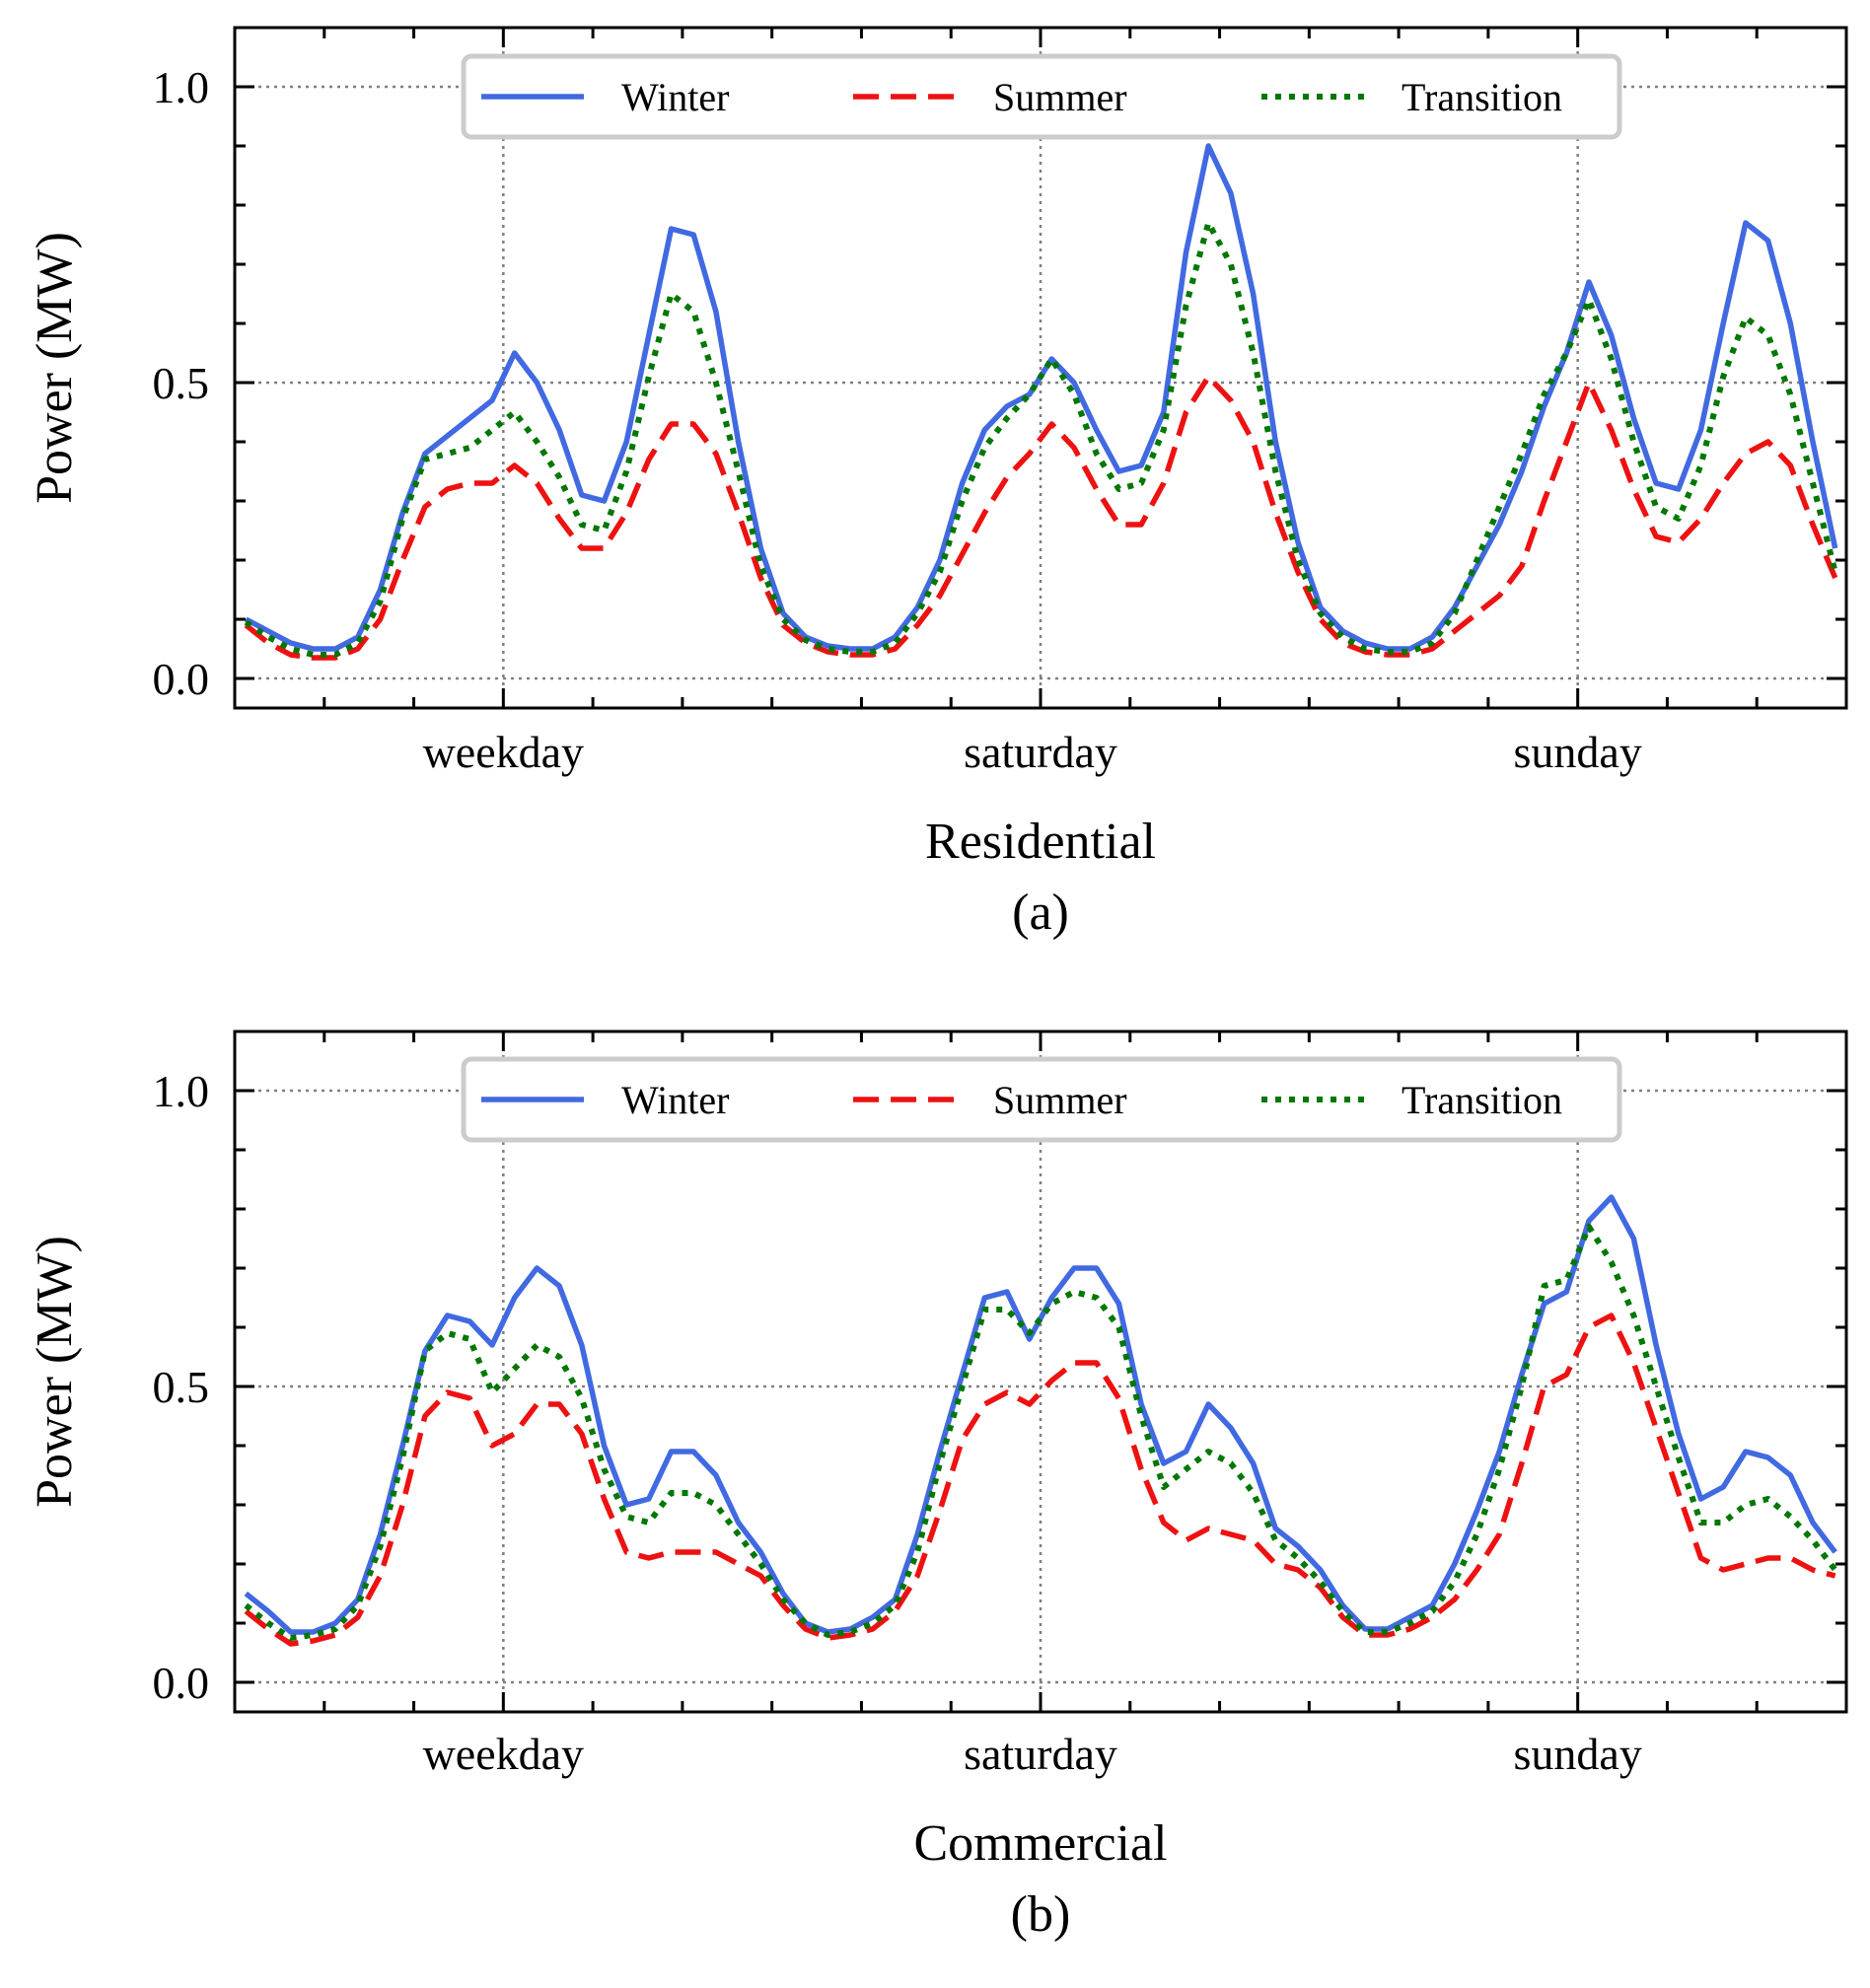  Describe the element at coordinates (1040, 1843) in the screenshot. I see `x-axis-label: Commercial` at that location.